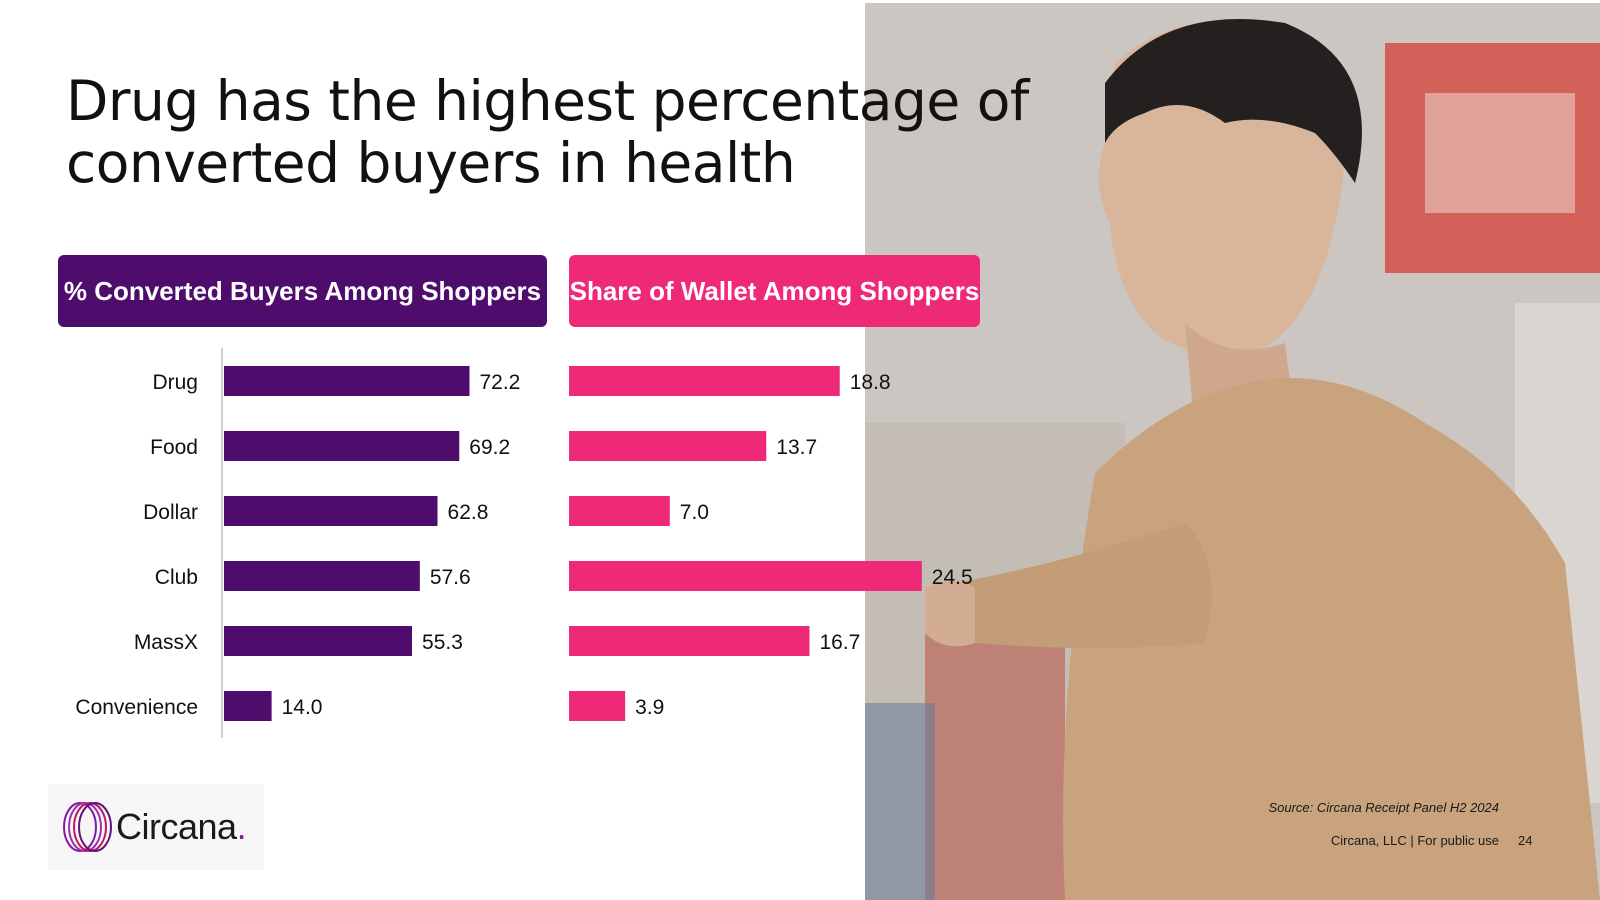 The height and width of the screenshot is (900, 1600). What do you see at coordinates (450, 577) in the screenshot?
I see `left-value-label-club: 57.6` at bounding box center [450, 577].